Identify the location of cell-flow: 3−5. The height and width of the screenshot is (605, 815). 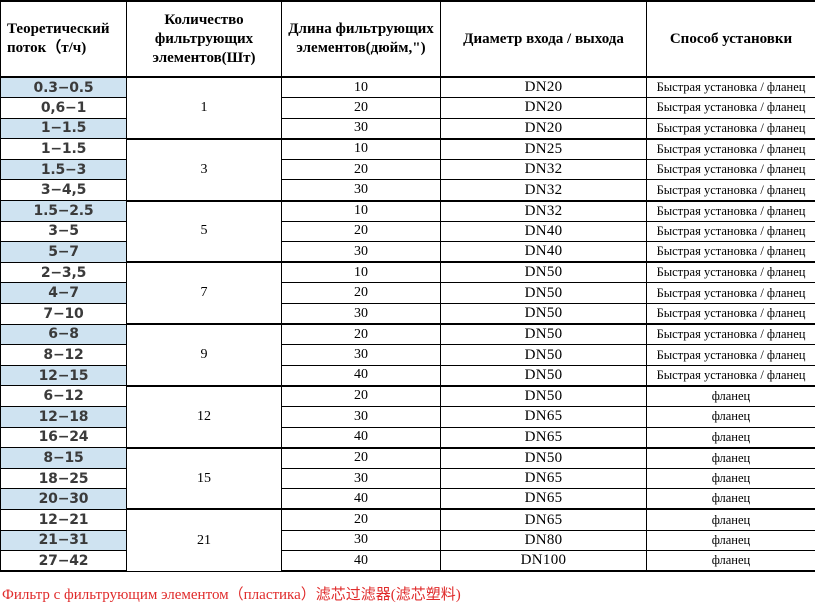
(63, 231).